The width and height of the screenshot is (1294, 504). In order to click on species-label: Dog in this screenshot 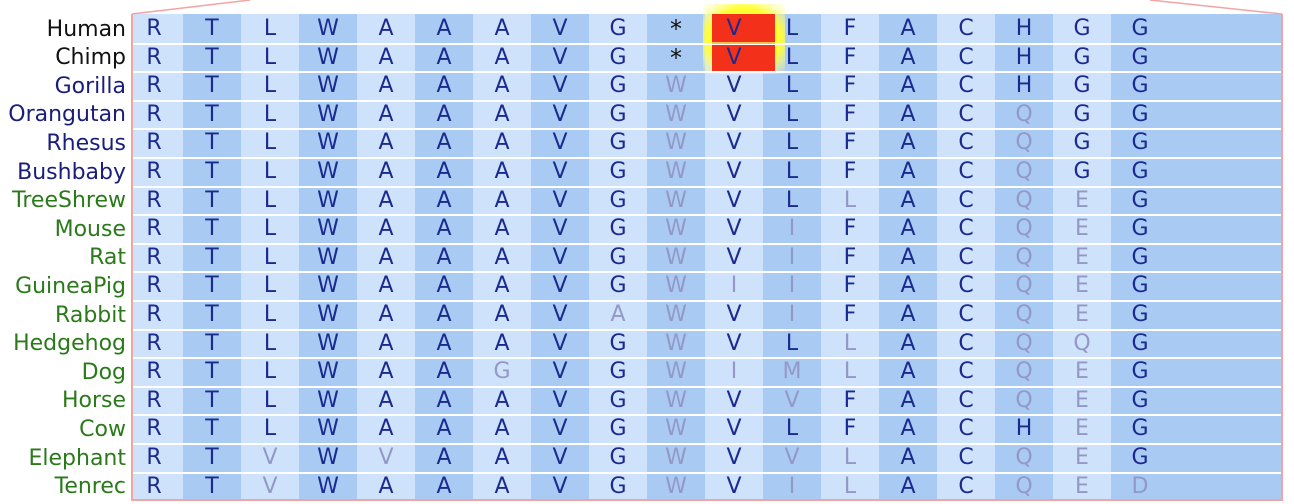, I will do `click(103, 372)`.